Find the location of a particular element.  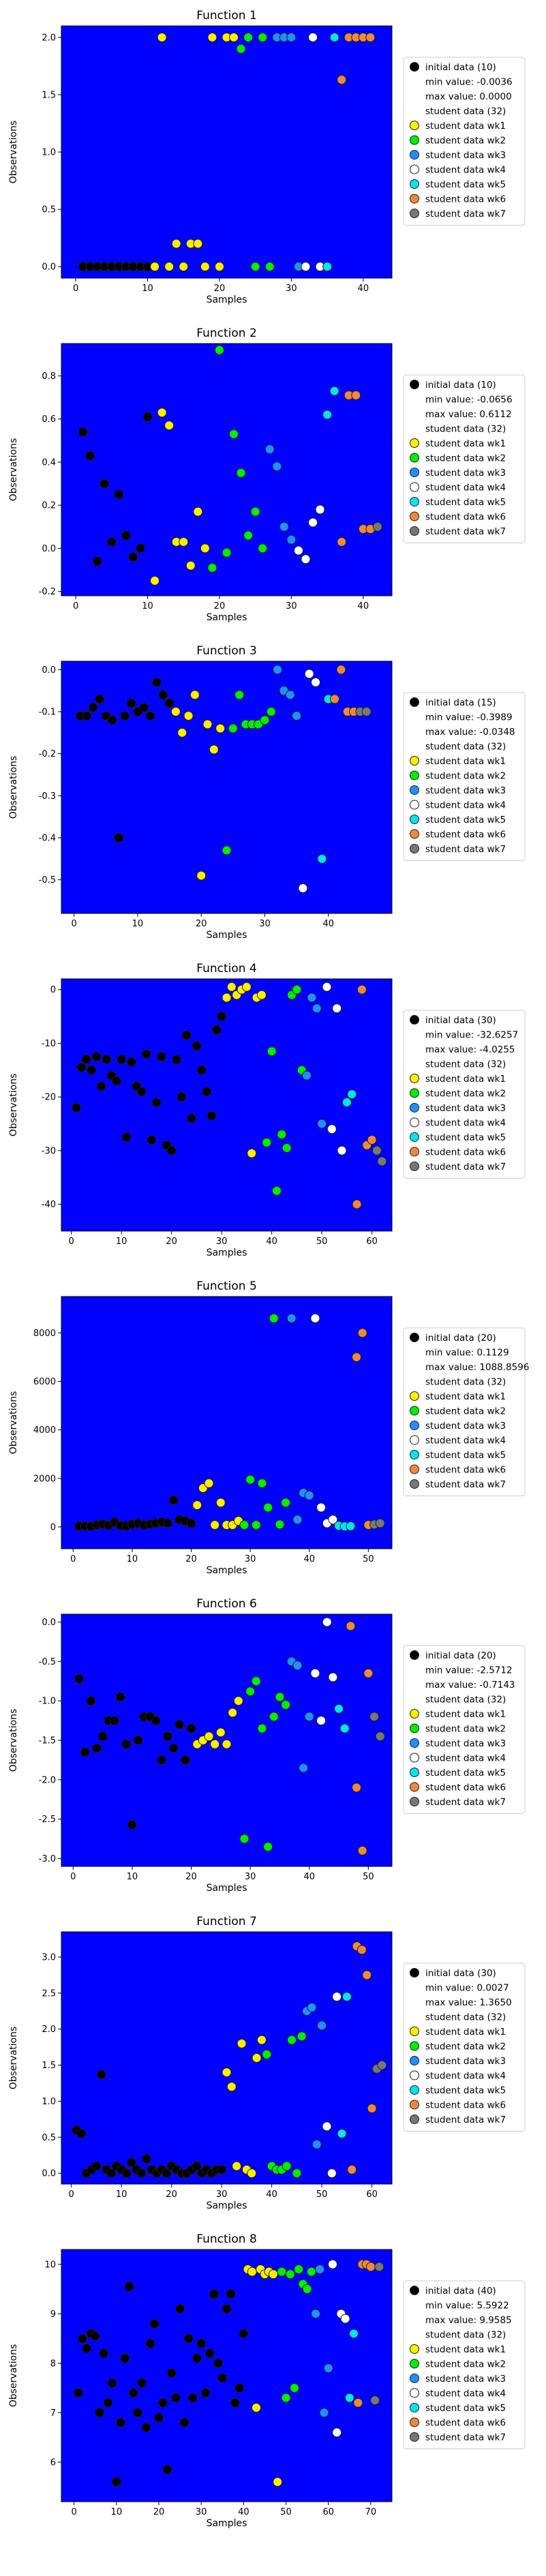

y-tick-label: 0.6 is located at coordinates (49, 419).